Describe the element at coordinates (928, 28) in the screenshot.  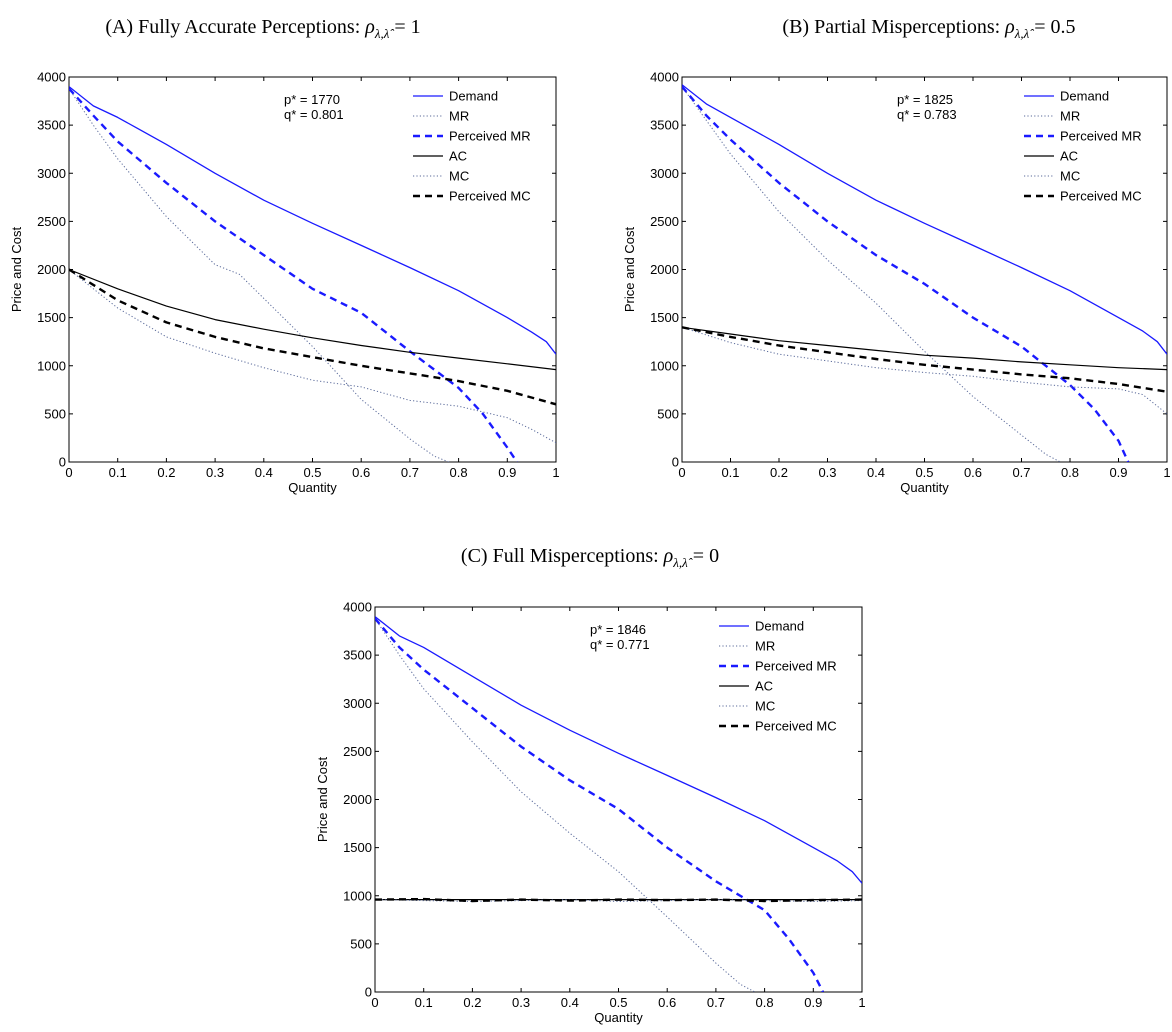
I see `panel-title: (B) Partial Misperceptions: ρλ,λ̂ = 0.5` at that location.